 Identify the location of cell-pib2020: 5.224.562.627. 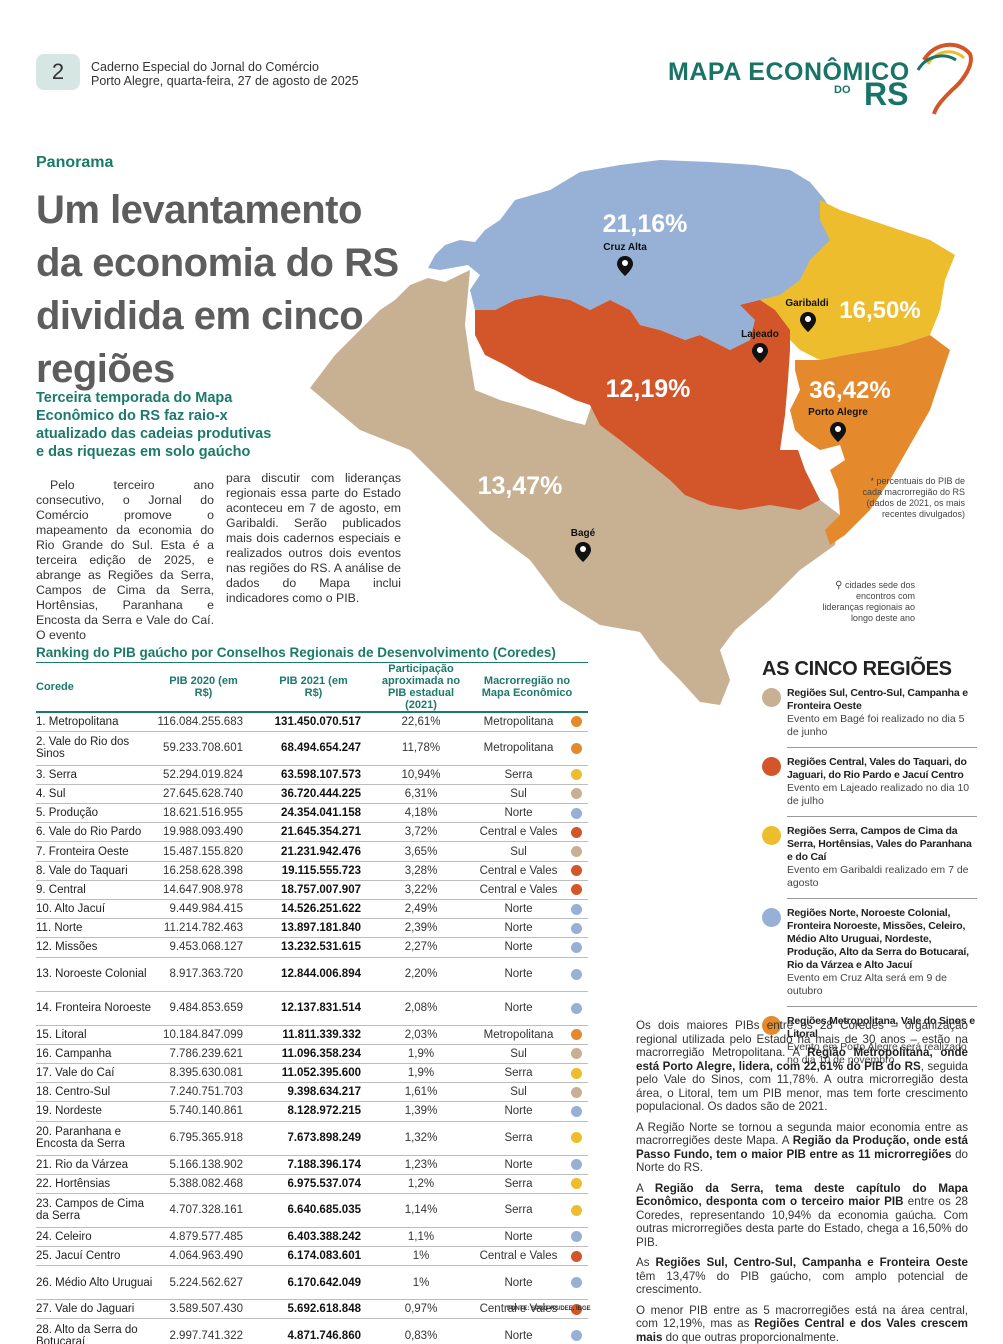
(203, 1283).